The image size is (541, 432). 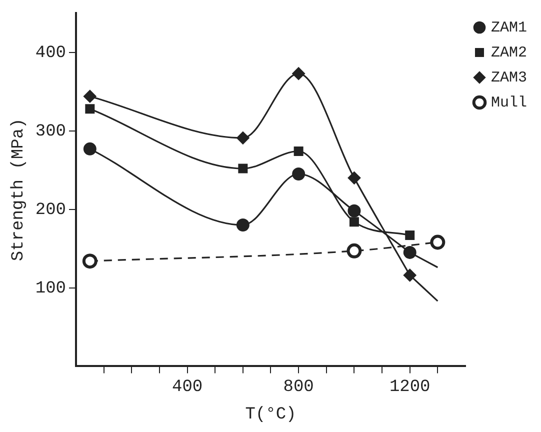 What do you see at coordinates (298, 387) in the screenshot?
I see `x-tick-label: 800` at bounding box center [298, 387].